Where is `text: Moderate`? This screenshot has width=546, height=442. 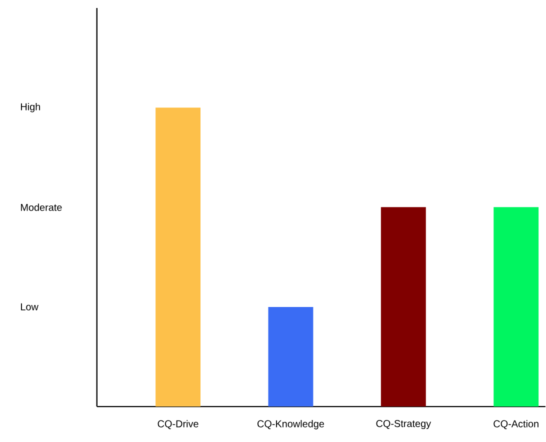 text: Moderate is located at coordinates (41, 208).